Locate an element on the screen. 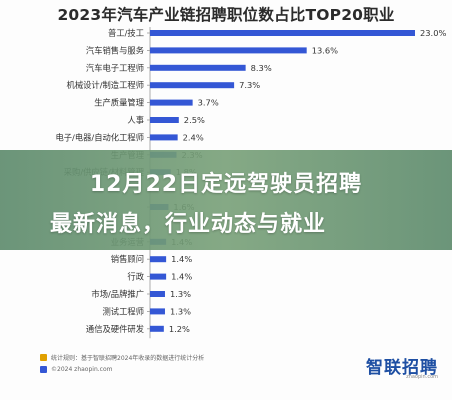  category-label: 汽车电子工程师 is located at coordinates (115, 68).